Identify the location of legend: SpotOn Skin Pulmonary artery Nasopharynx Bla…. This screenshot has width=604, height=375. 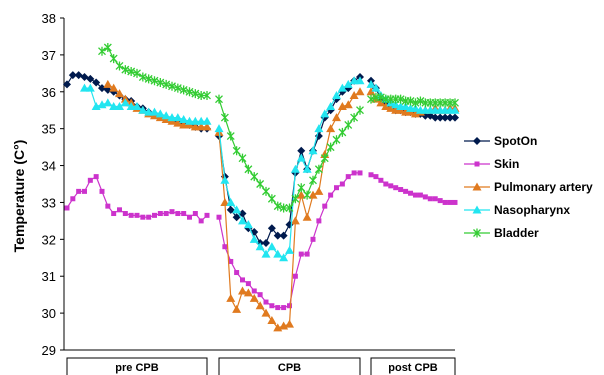
(528, 187).